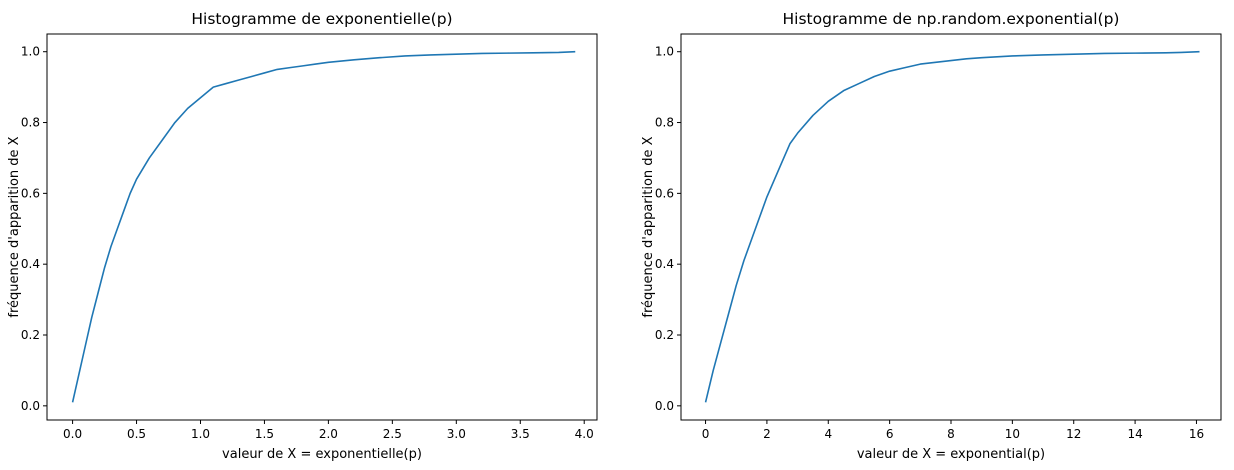  Describe the element at coordinates (951, 454) in the screenshot. I see `right-x-axis-label: valeur de X = exponential(p)` at that location.